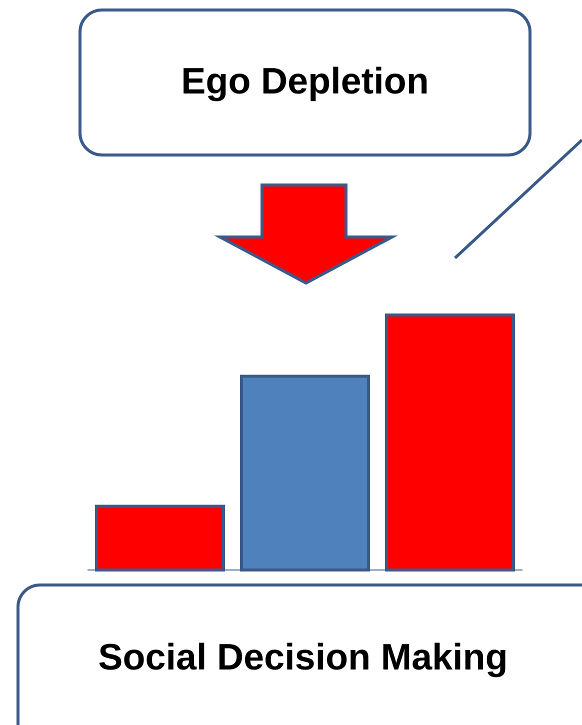 The height and width of the screenshot is (725, 582). What do you see at coordinates (305, 84) in the screenshot?
I see `chart-title: Ego Depletion` at bounding box center [305, 84].